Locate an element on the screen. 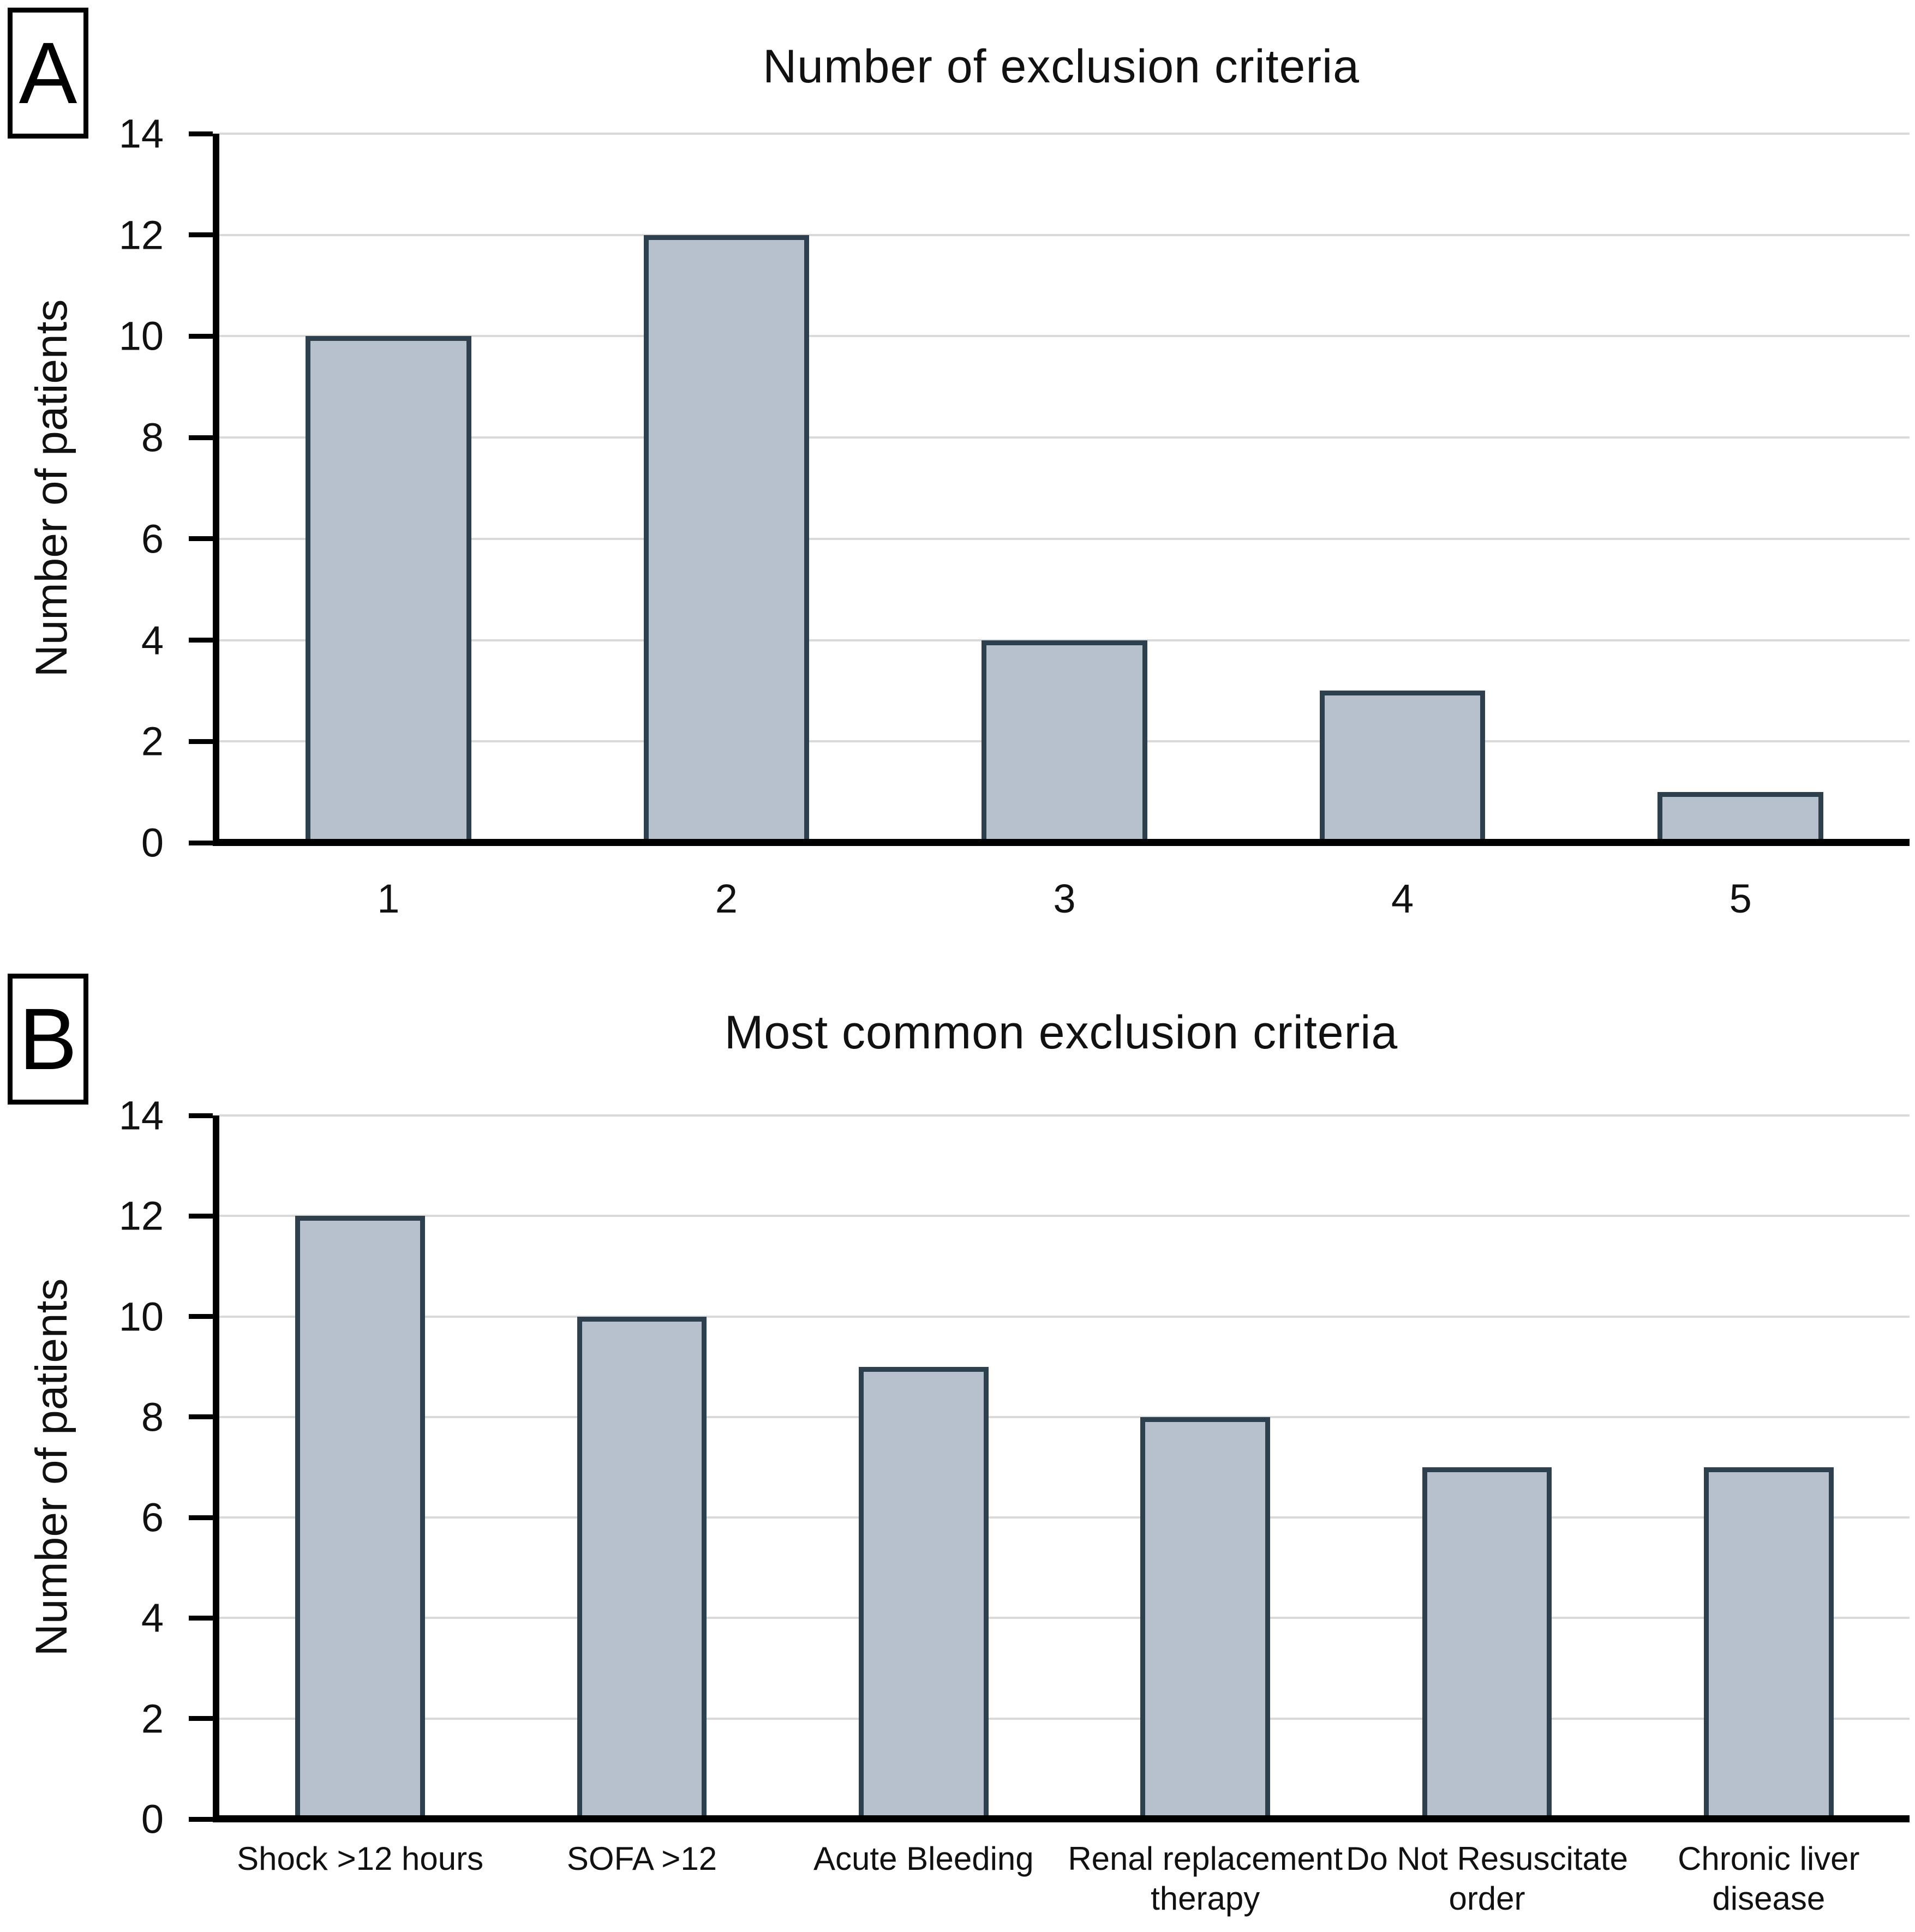 Image resolution: width=1915 pixels, height=1932 pixels. x-tick-label-a-3: 3 is located at coordinates (1064, 898).